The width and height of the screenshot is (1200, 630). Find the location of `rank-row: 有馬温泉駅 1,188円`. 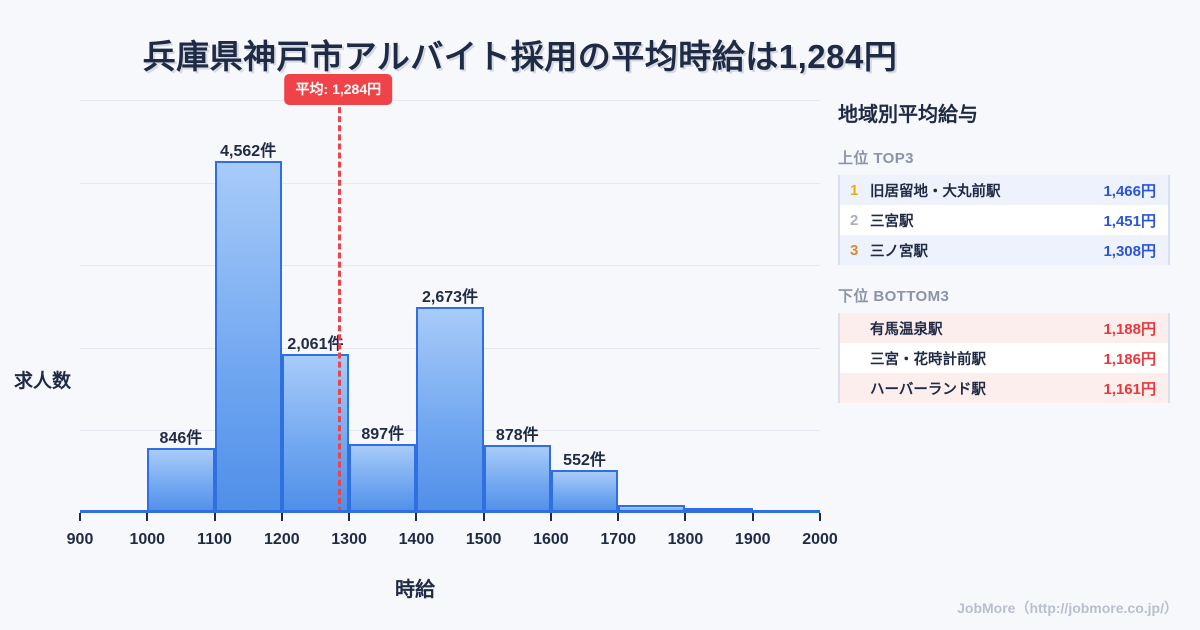

rank-row: 有馬温泉駅 1,188円 is located at coordinates (1004, 328).